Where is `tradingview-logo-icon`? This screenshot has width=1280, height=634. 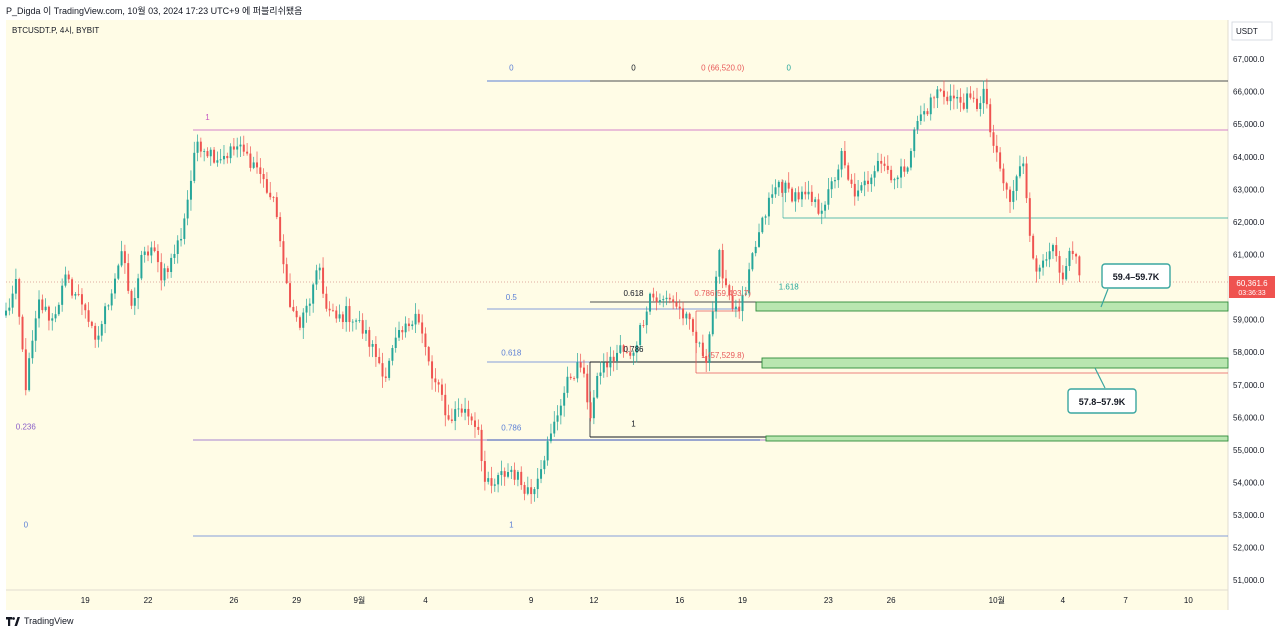
tradingview-logo-icon is located at coordinates (13, 621).